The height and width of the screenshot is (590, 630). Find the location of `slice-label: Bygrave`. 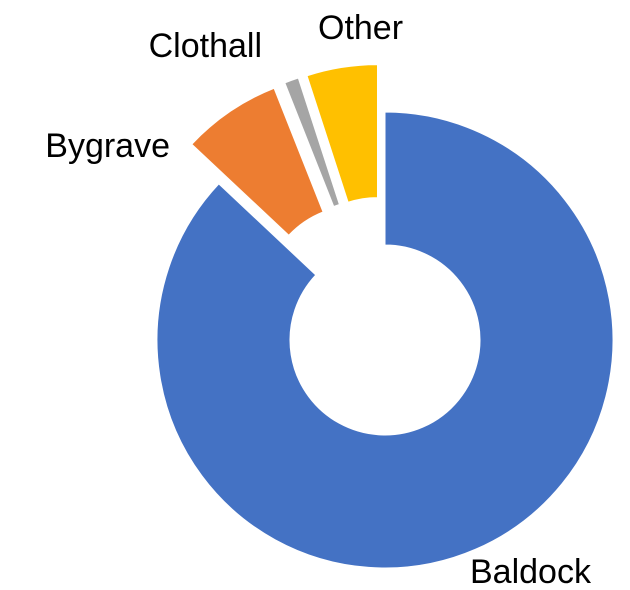

slice-label: Bygrave is located at coordinates (107, 146).